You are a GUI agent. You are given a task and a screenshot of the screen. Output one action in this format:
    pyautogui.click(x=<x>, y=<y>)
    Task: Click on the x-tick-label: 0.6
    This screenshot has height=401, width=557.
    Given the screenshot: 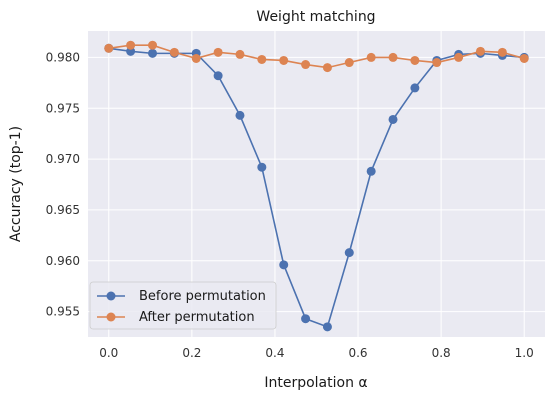 What is the action you would take?
    pyautogui.click(x=357, y=353)
    